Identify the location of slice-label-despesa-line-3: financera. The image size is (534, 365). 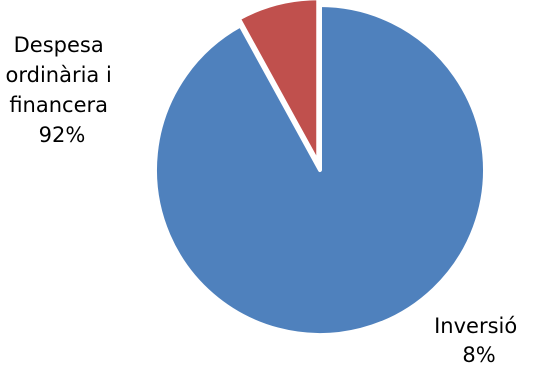
(58, 105).